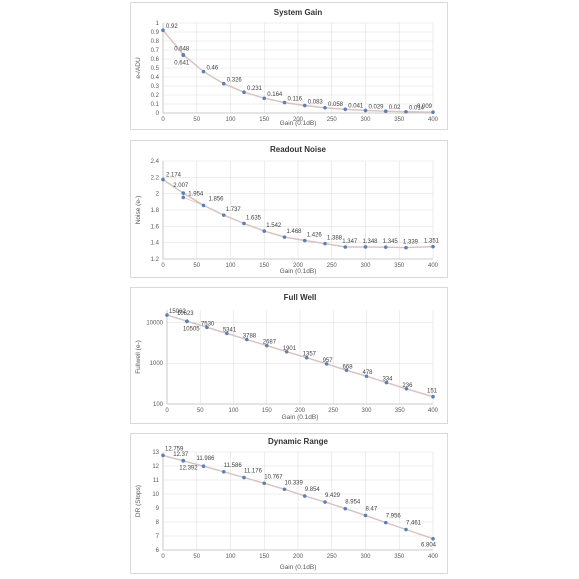  I want to click on data-label: 1.347, so click(350, 242).